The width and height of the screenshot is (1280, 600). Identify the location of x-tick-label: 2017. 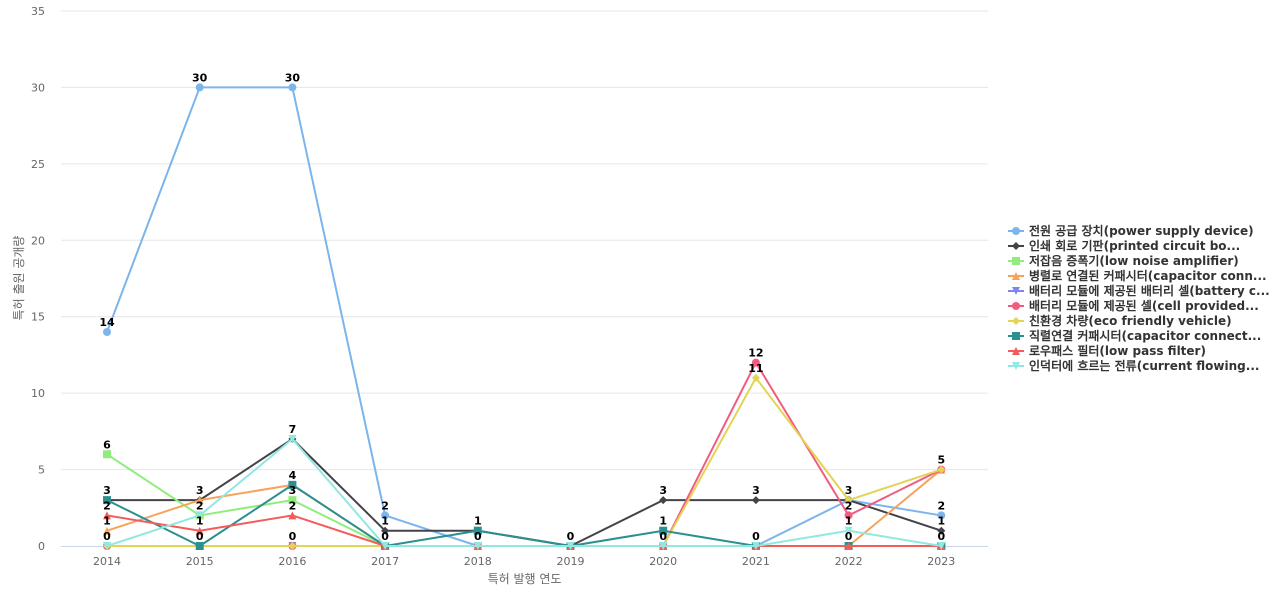
(385, 561).